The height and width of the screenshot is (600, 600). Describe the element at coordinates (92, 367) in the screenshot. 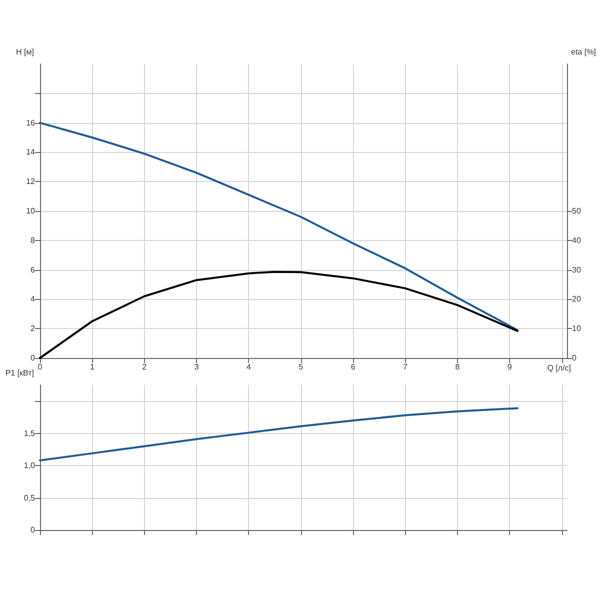

I see `x-tick-label: 1` at that location.